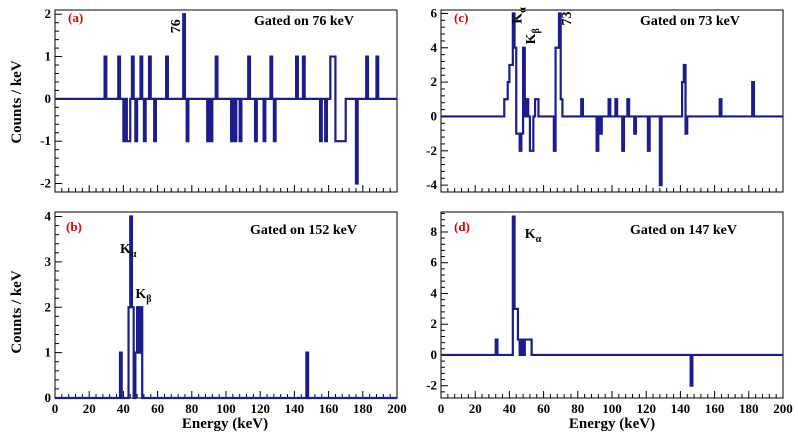  Describe the element at coordinates (74, 226) in the screenshot. I see `panel-letter-b: (b)` at that location.